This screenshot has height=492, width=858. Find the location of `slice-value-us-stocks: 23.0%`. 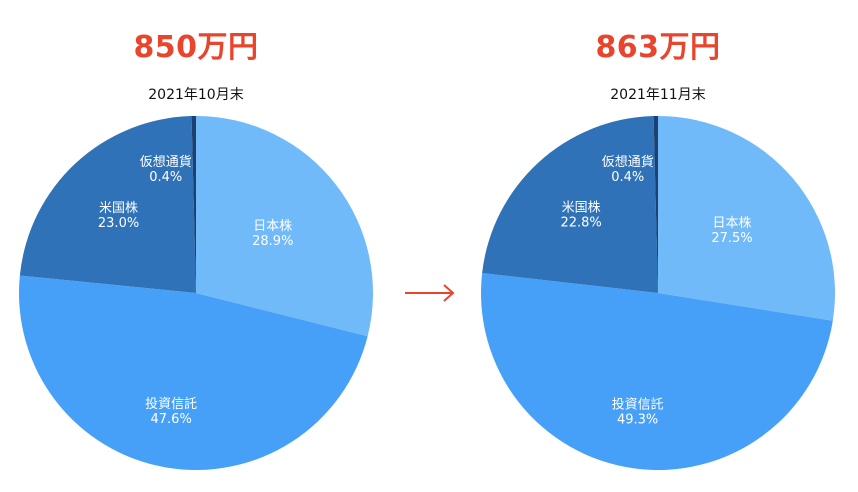

slice-value-us-stocks: 23.0% is located at coordinates (118, 223).